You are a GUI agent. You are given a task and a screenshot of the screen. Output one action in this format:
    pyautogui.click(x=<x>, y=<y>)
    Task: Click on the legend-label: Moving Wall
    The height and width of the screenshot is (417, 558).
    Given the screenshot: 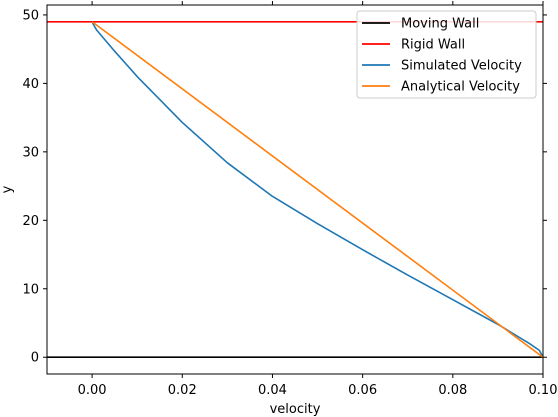 What is the action you would take?
    pyautogui.click(x=440, y=24)
    